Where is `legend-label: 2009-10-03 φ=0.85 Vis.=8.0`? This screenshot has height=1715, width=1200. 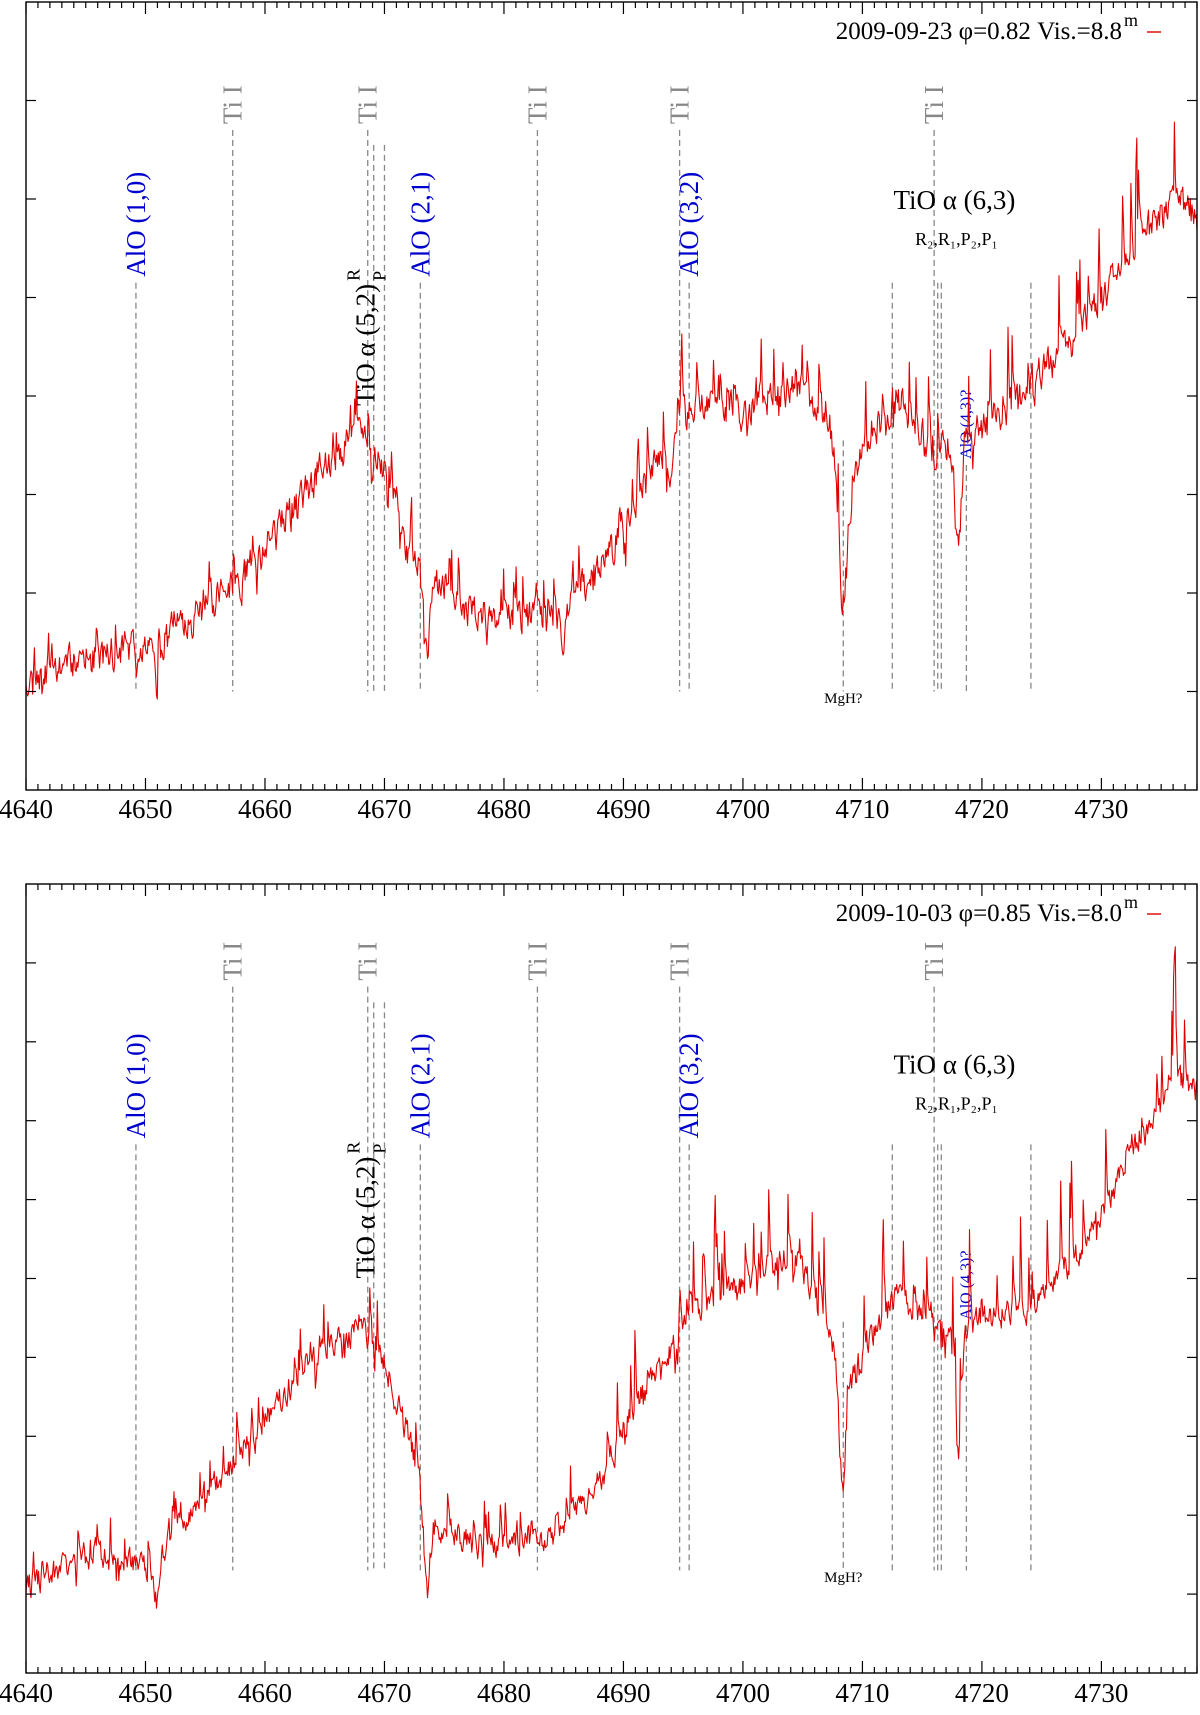
legend-label: 2009-10-03 φ=0.85 Vis.=8.0 is located at coordinates (979, 913).